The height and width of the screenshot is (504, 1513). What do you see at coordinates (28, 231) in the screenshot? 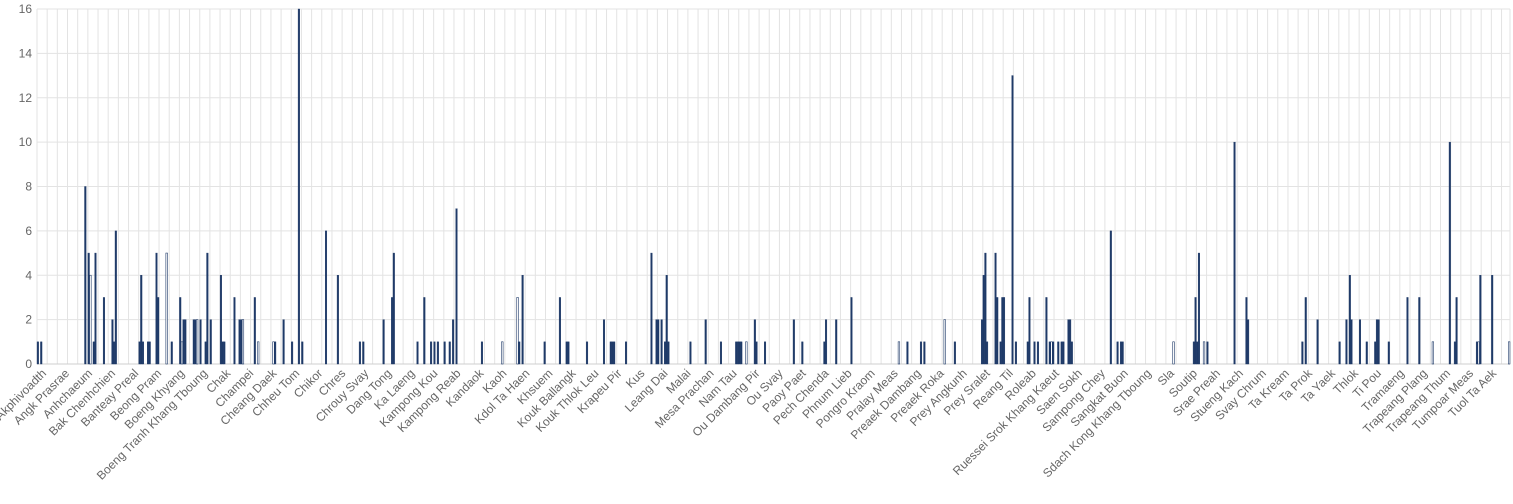
I see `y-tick-label: 6` at bounding box center [28, 231].